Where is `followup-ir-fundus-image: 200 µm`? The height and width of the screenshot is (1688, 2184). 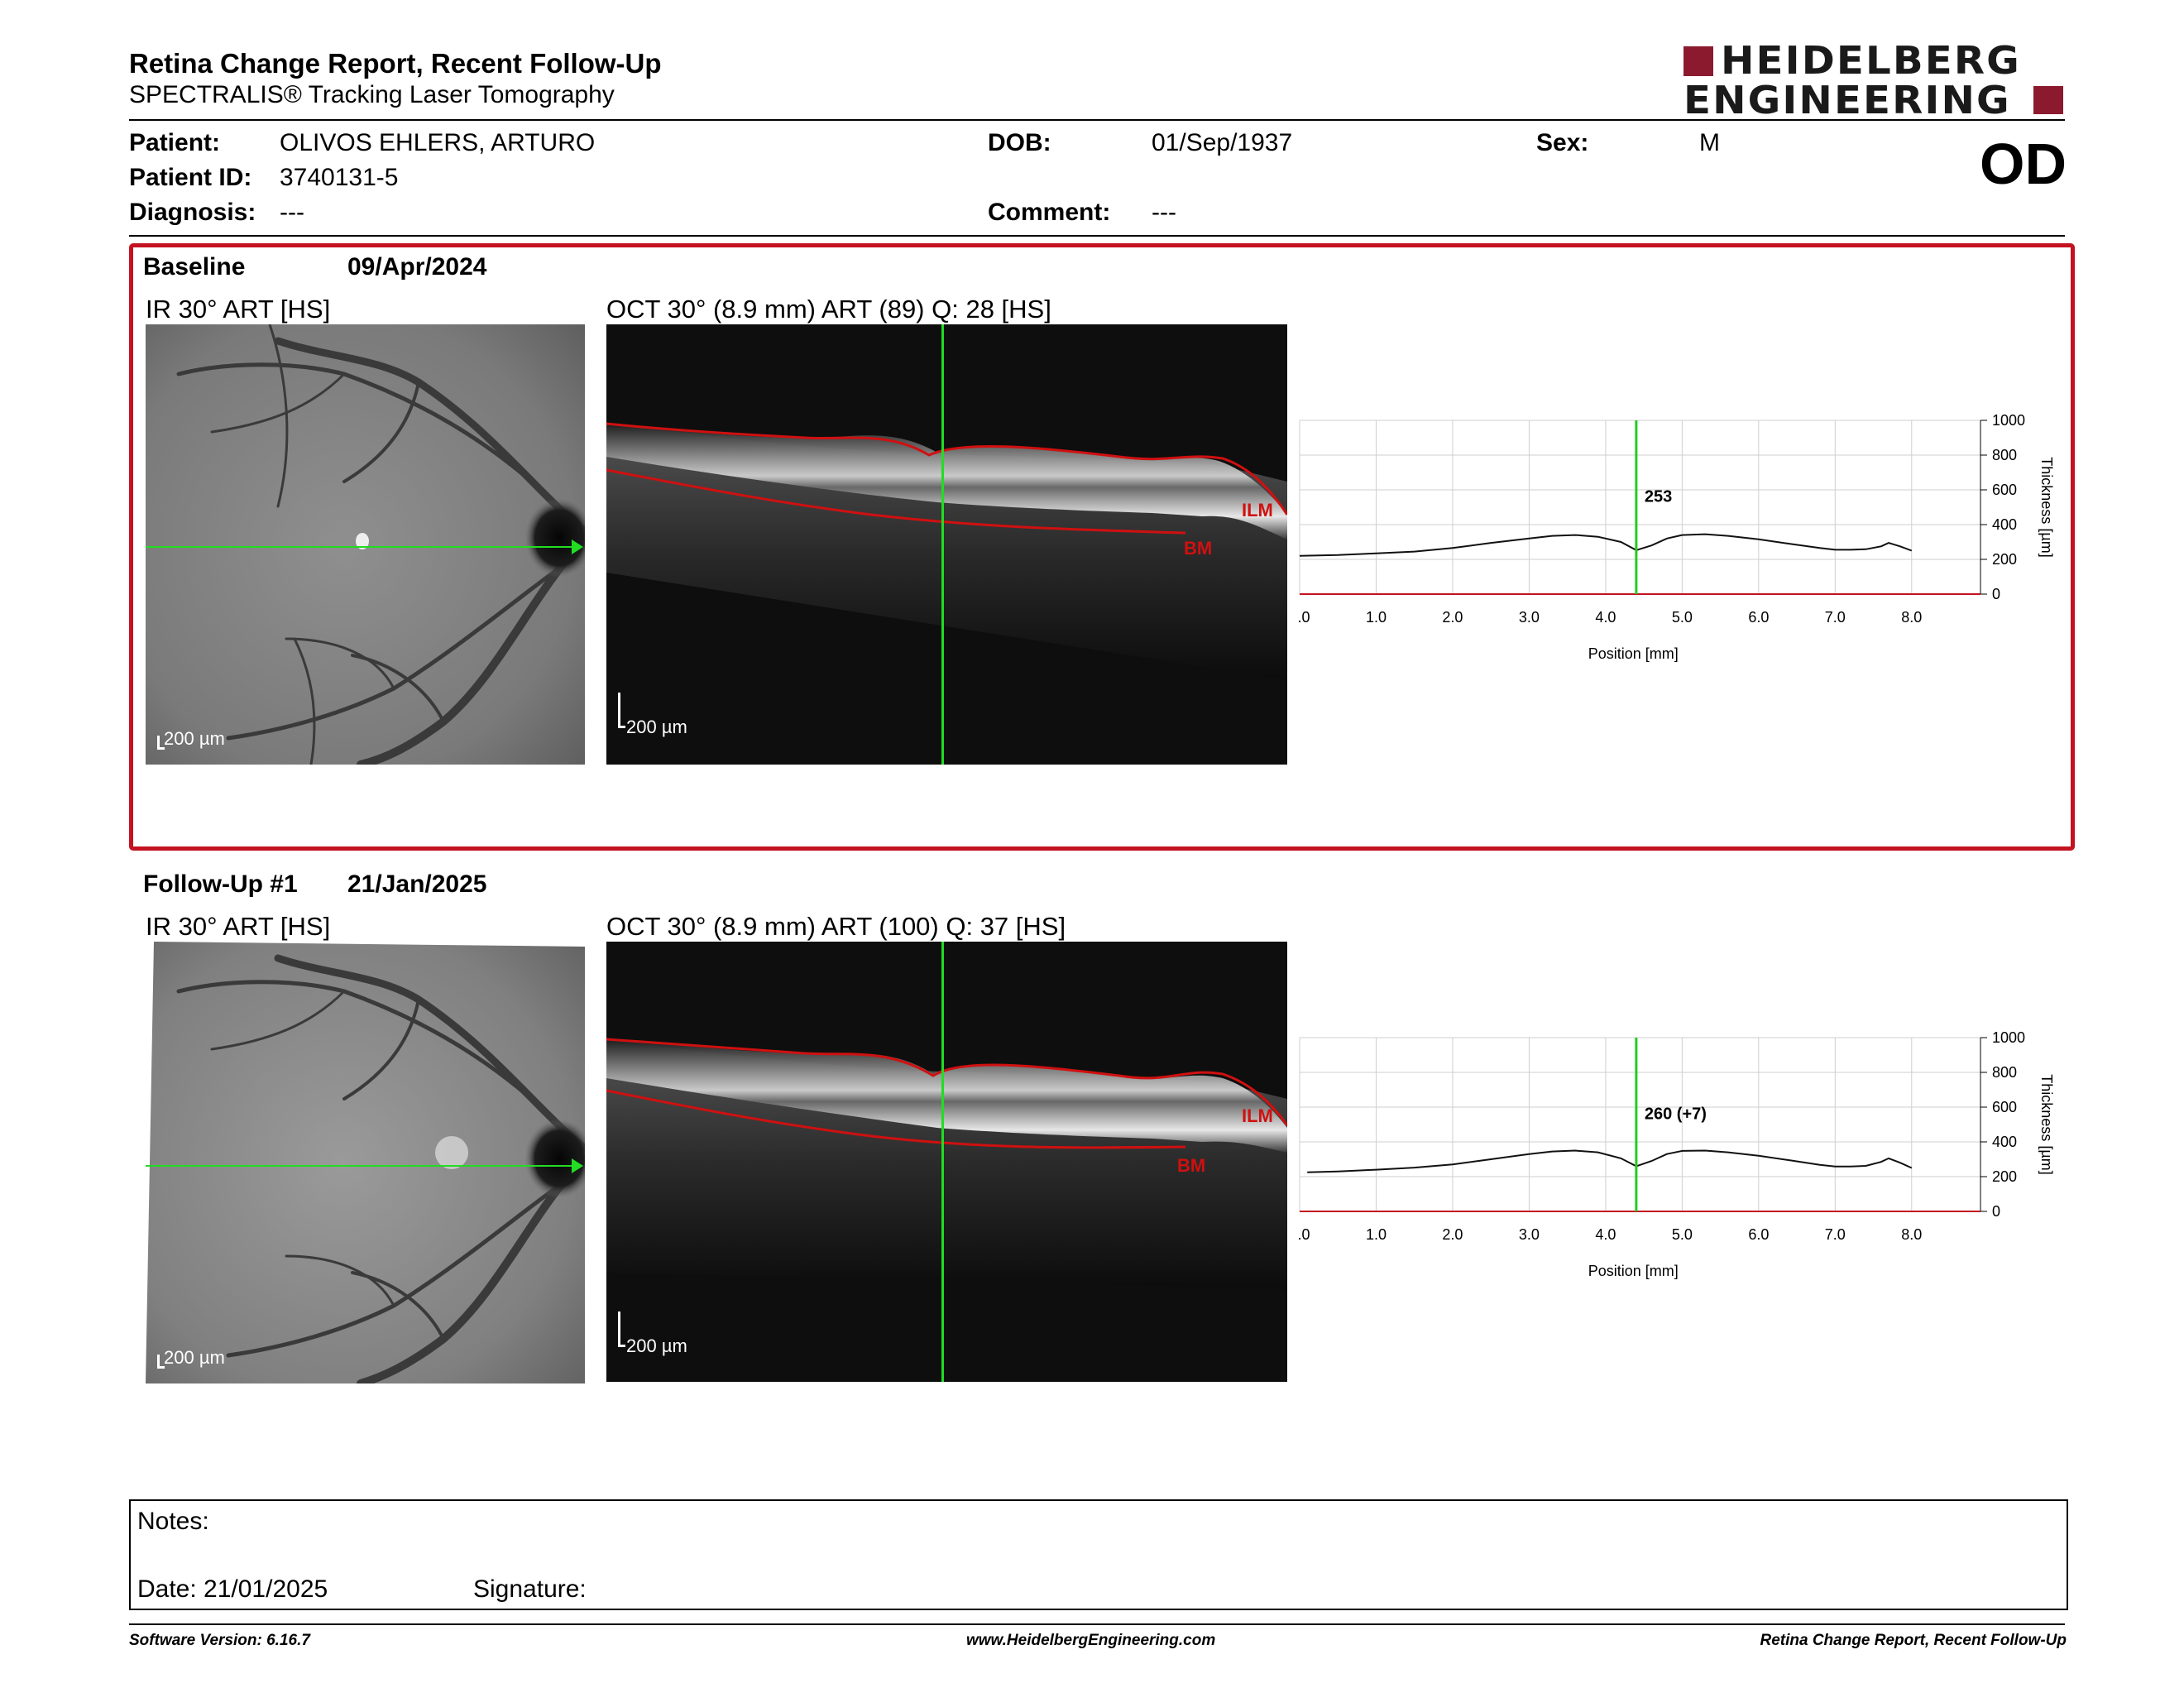
followup-ir-fundus-image: 200 µm is located at coordinates (365, 1162).